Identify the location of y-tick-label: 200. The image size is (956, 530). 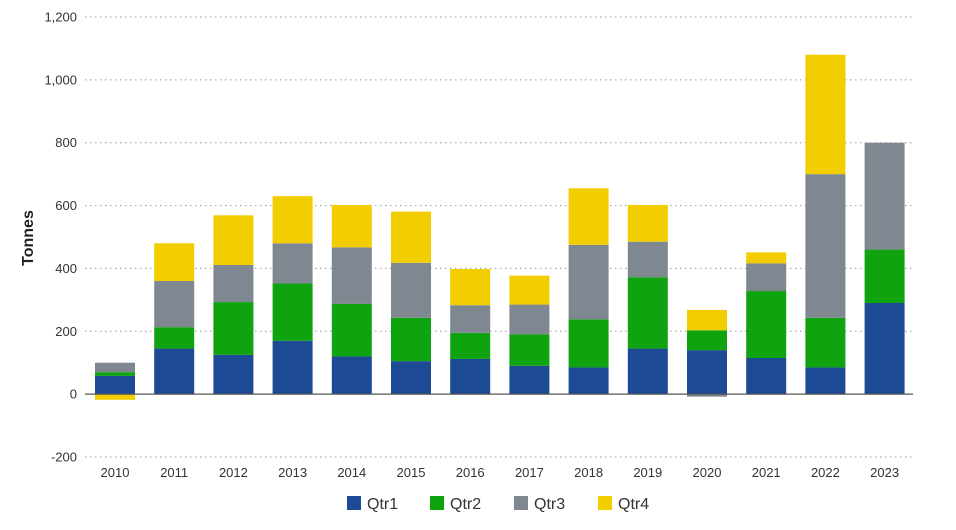
(66, 331).